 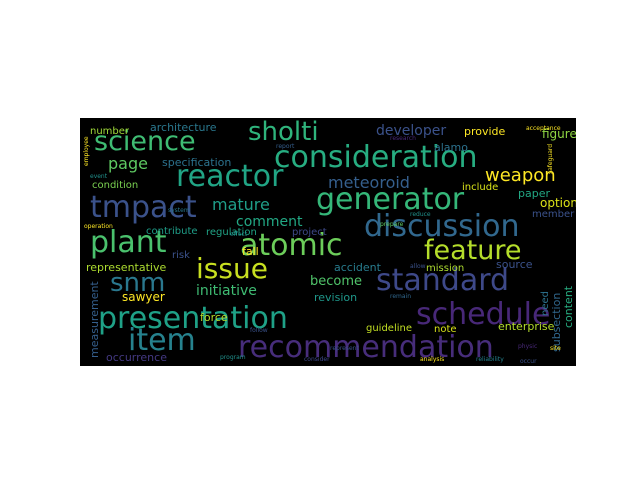 I want to click on word-employee: employee, so click(x=86, y=151).